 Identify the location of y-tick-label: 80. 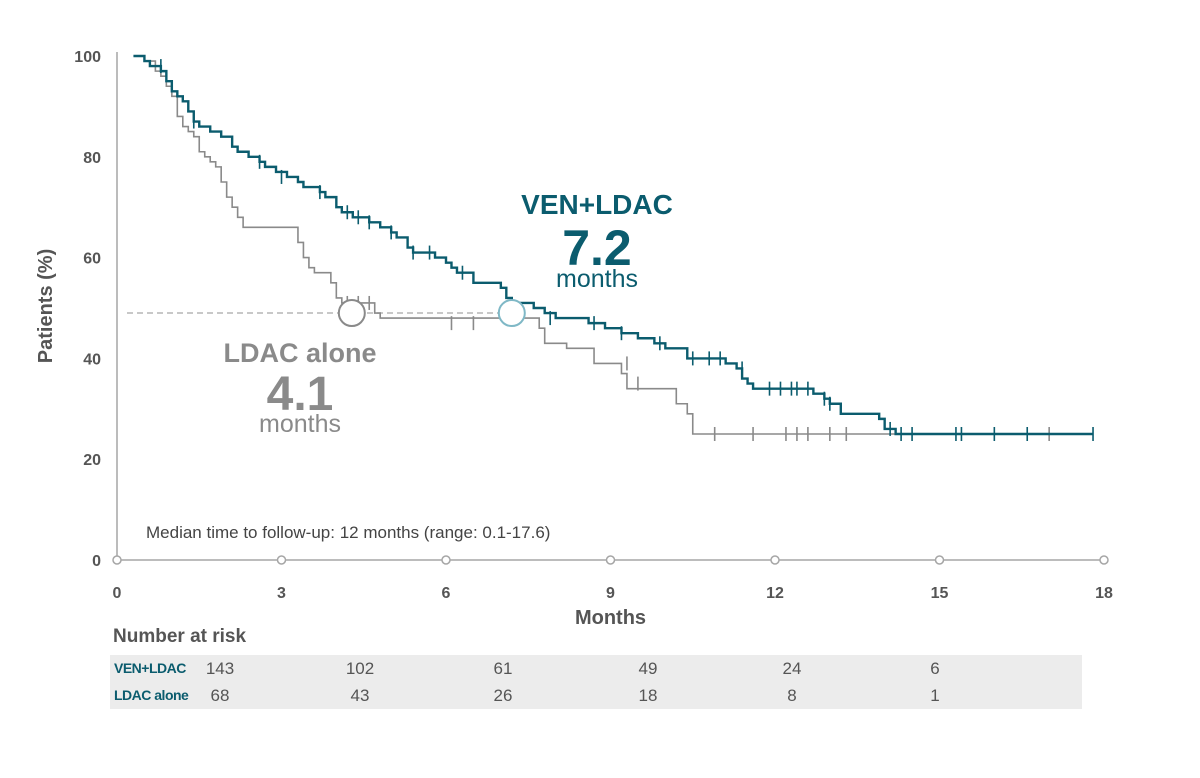
(92, 158).